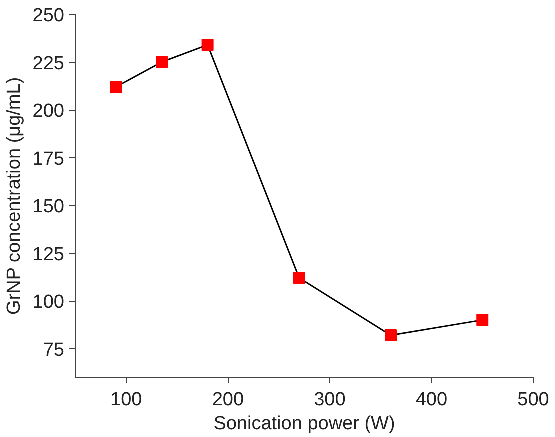 The image size is (555, 437). Describe the element at coordinates (534, 400) in the screenshot. I see `x-tick-label: 500` at that location.